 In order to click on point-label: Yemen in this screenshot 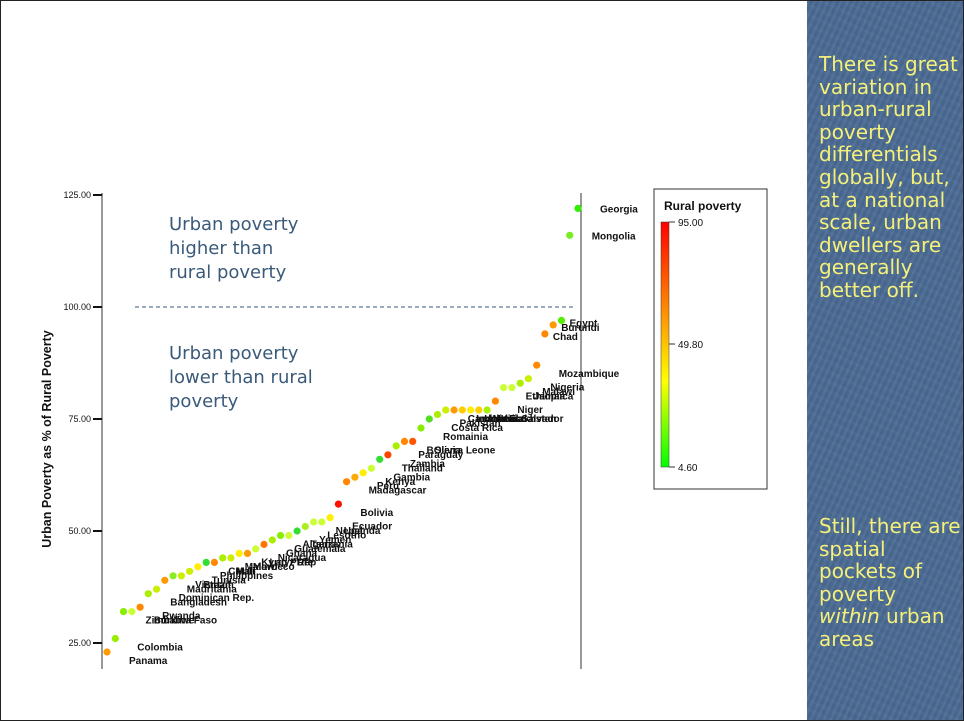, I will do `click(335, 540)`.